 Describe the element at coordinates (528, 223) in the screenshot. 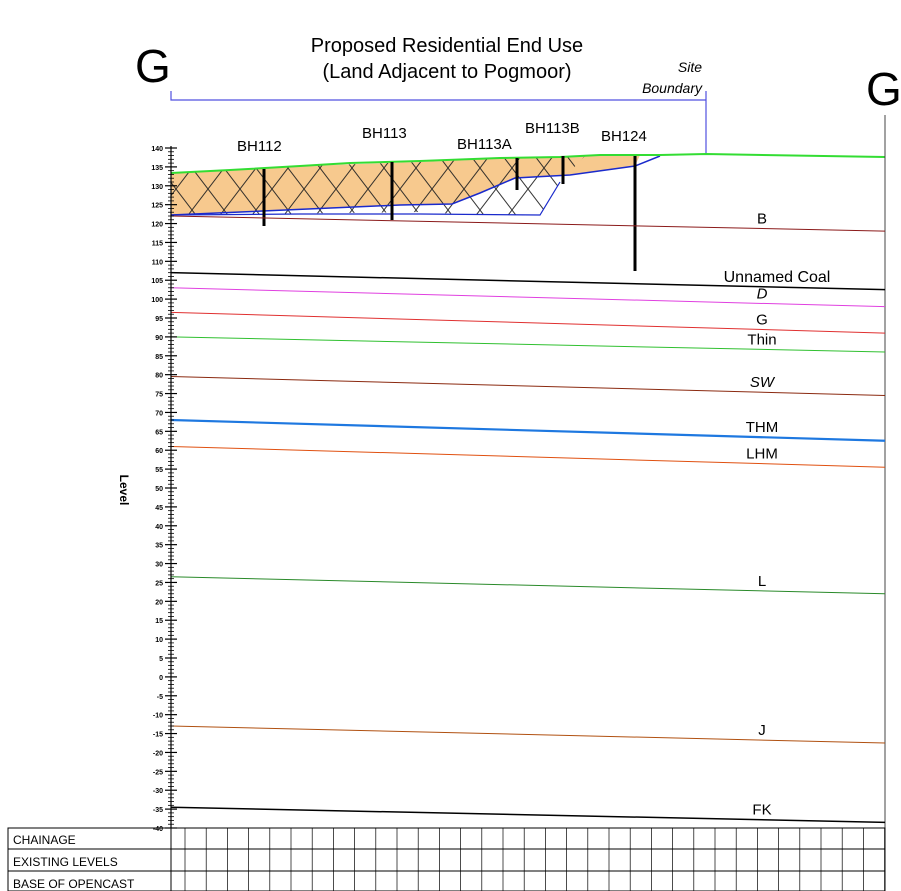

I see `seam-line-b` at that location.